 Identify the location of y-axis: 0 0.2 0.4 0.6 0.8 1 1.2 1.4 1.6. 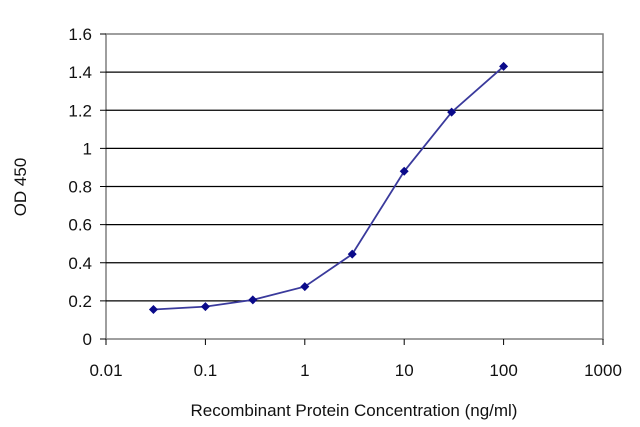
(87, 187).